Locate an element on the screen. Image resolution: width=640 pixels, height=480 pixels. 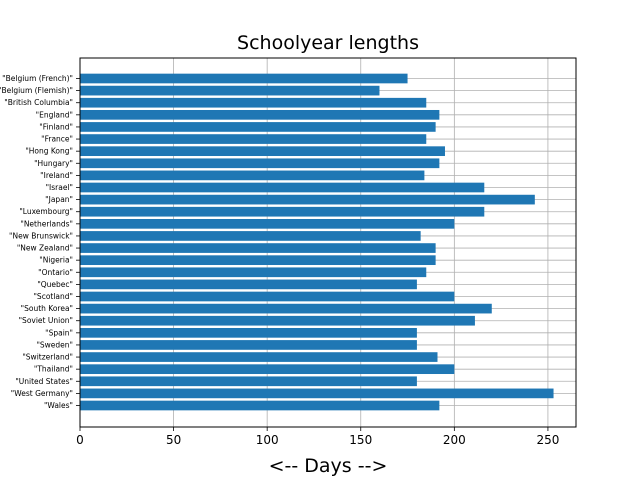
x-axis-label: <-- Days --> is located at coordinates (328, 466).